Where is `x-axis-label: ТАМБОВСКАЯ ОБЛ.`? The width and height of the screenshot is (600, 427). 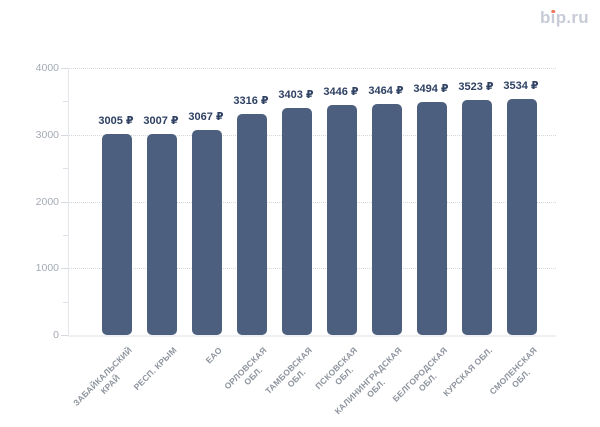
x-axis-label: ТАМБОВСКАЯ ОБЛ. is located at coordinates (289, 370).